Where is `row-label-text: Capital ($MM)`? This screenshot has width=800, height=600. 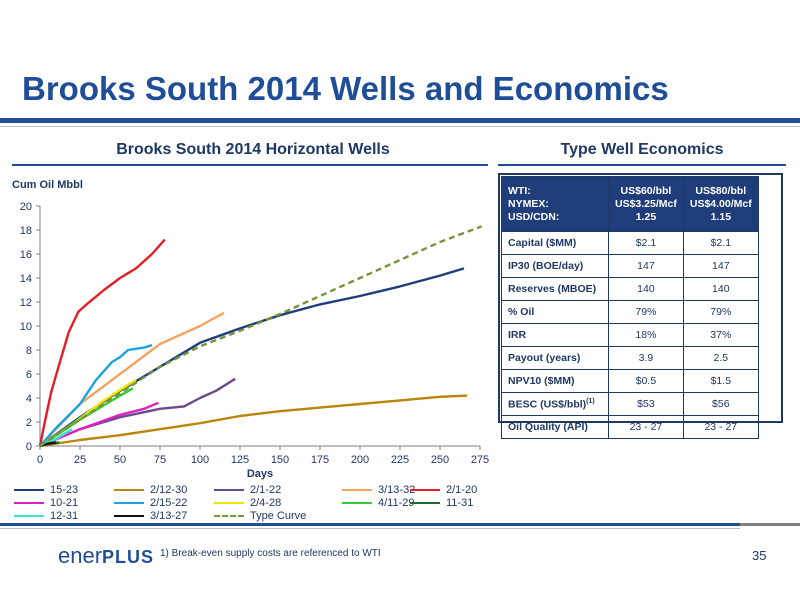 row-label-text: Capital ($MM) is located at coordinates (542, 243).